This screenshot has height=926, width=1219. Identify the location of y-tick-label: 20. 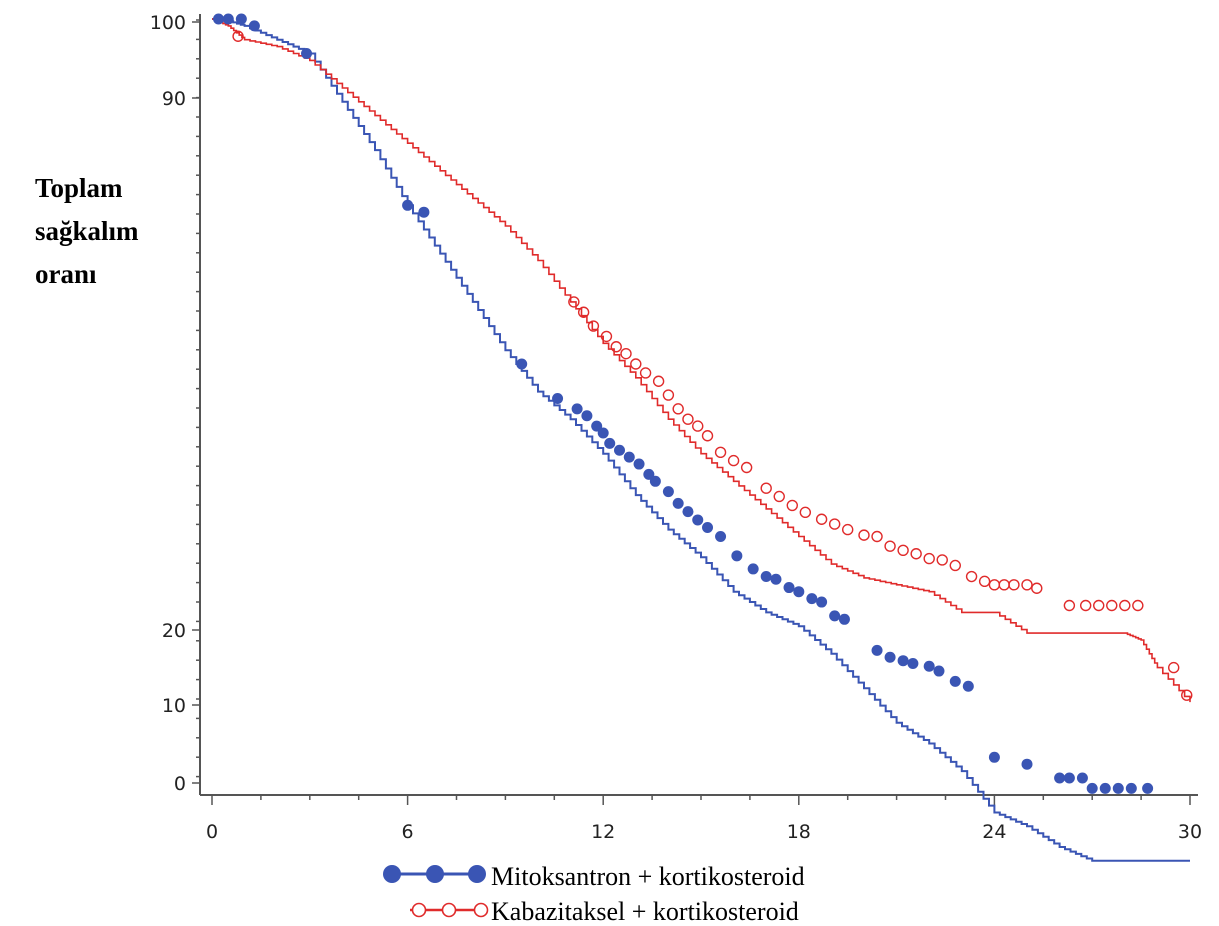
(174, 631).